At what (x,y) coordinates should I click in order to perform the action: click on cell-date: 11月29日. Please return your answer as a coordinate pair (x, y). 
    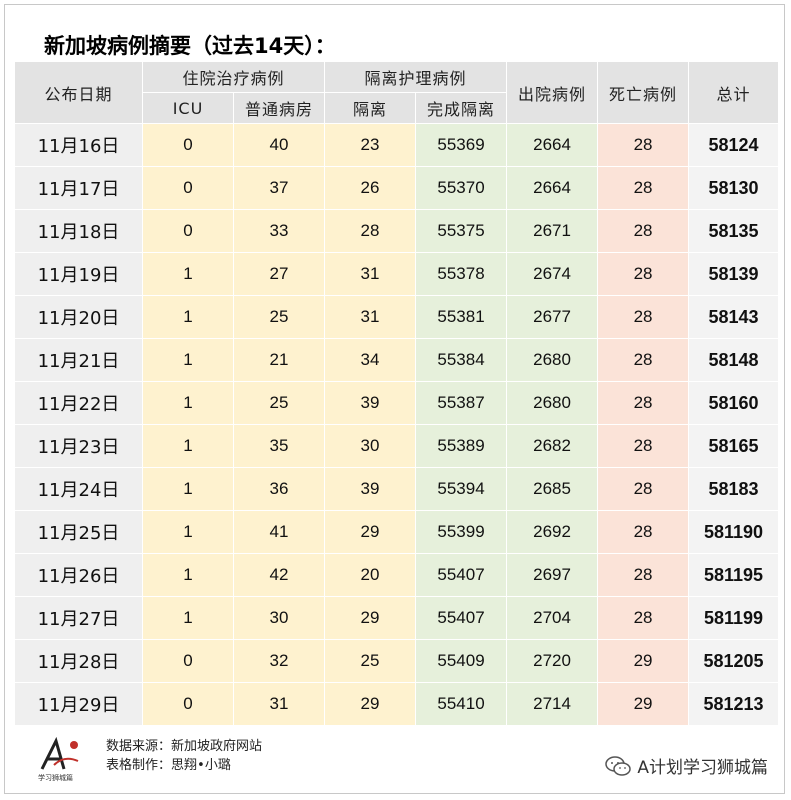
    Looking at the image, I should click on (78, 704).